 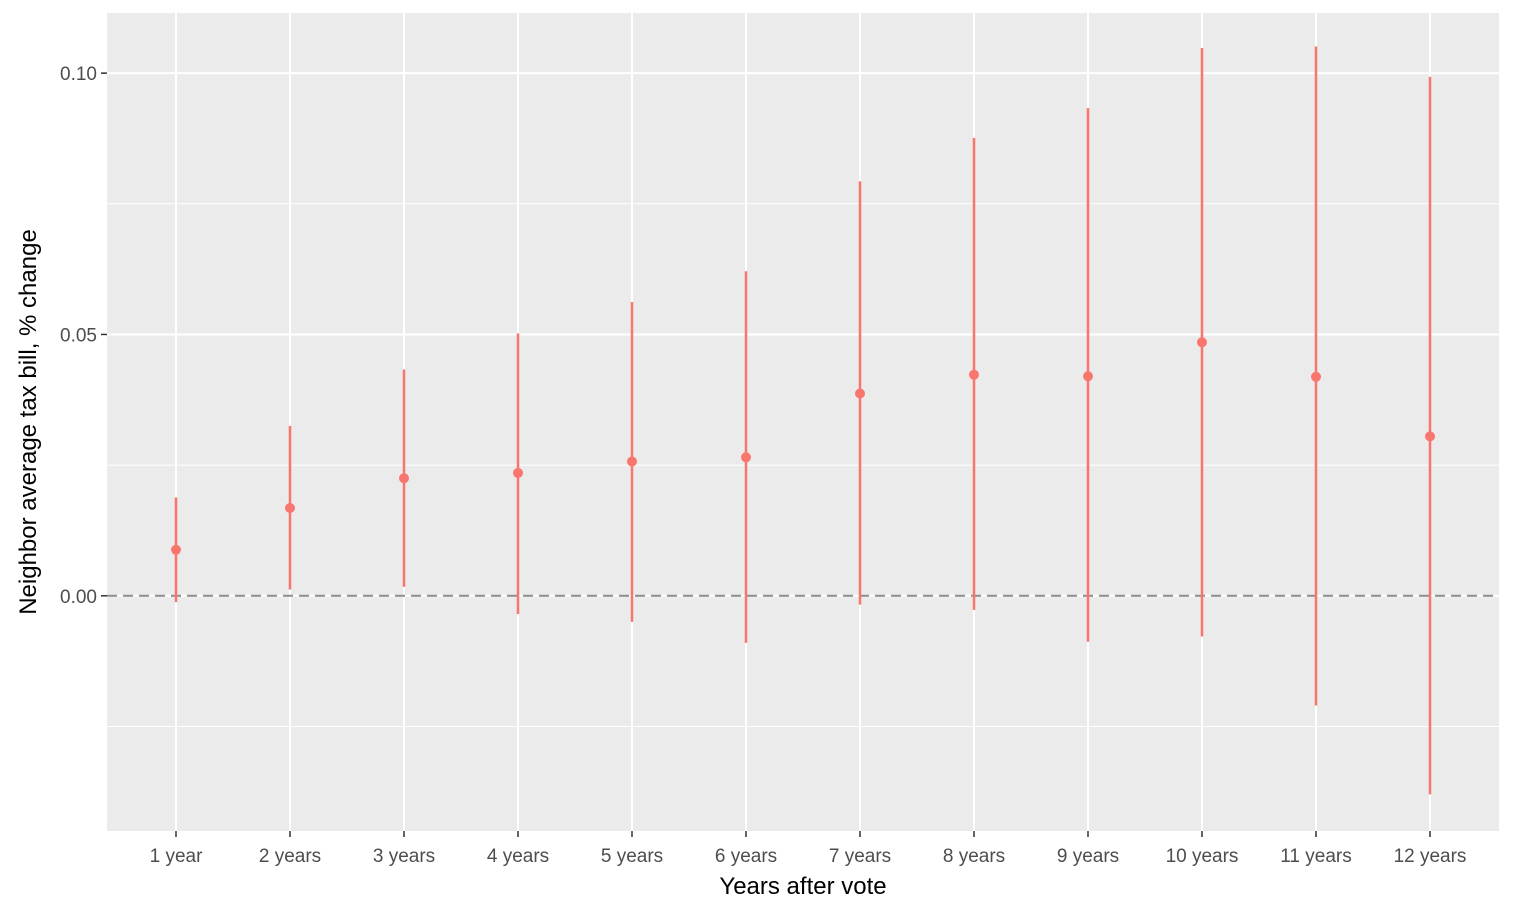 I want to click on x-tick-label: 8 years, so click(x=974, y=856).